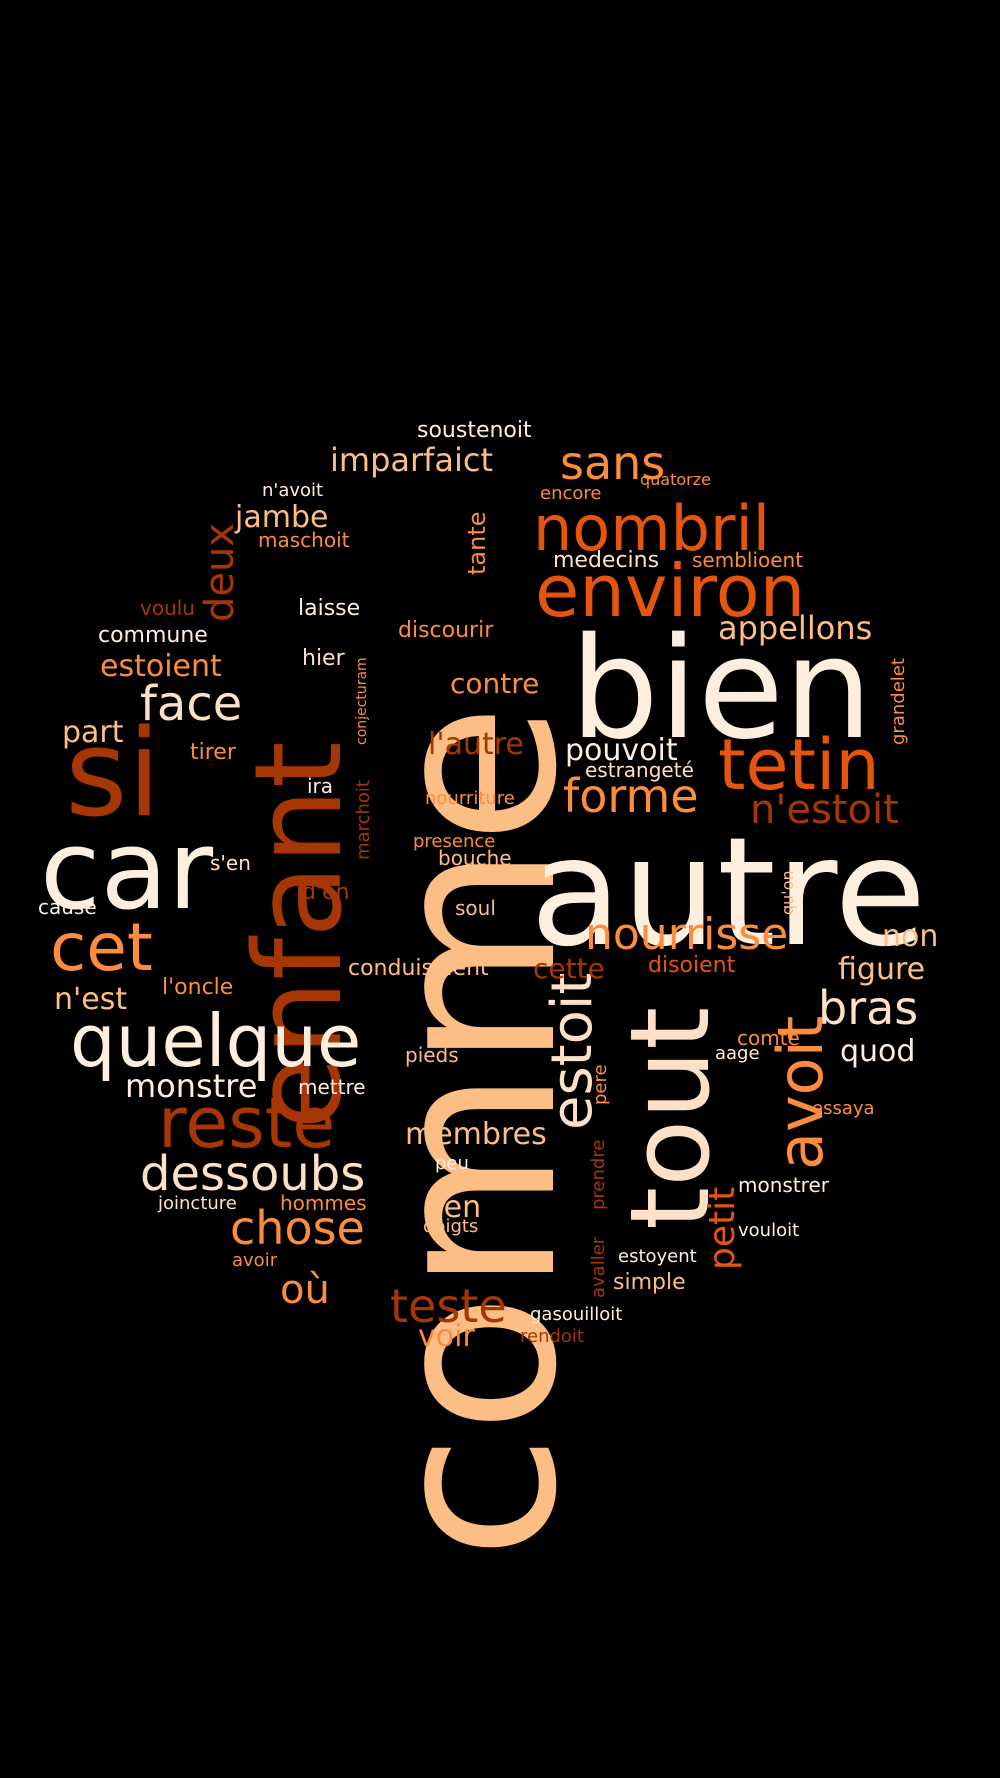 This screenshot has width=1000, height=1778. I want to click on word-soustenoit: soustenoit, so click(474, 430).